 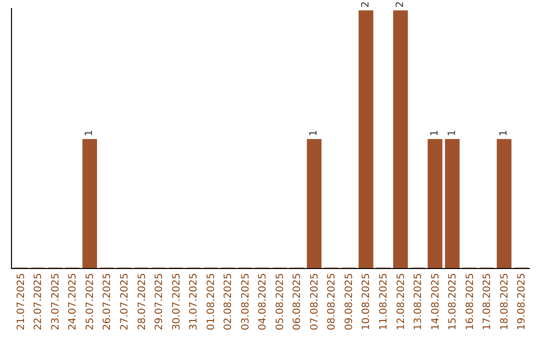 I want to click on x-tick-label: 30.07.2025, so click(x=176, y=301).